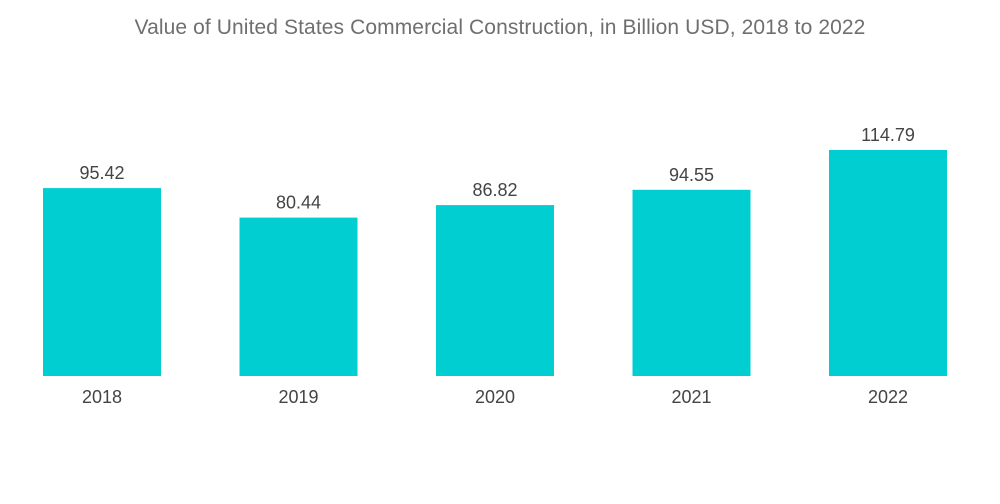  Describe the element at coordinates (691, 175) in the screenshot. I see `data-label-2021: 94.55` at that location.